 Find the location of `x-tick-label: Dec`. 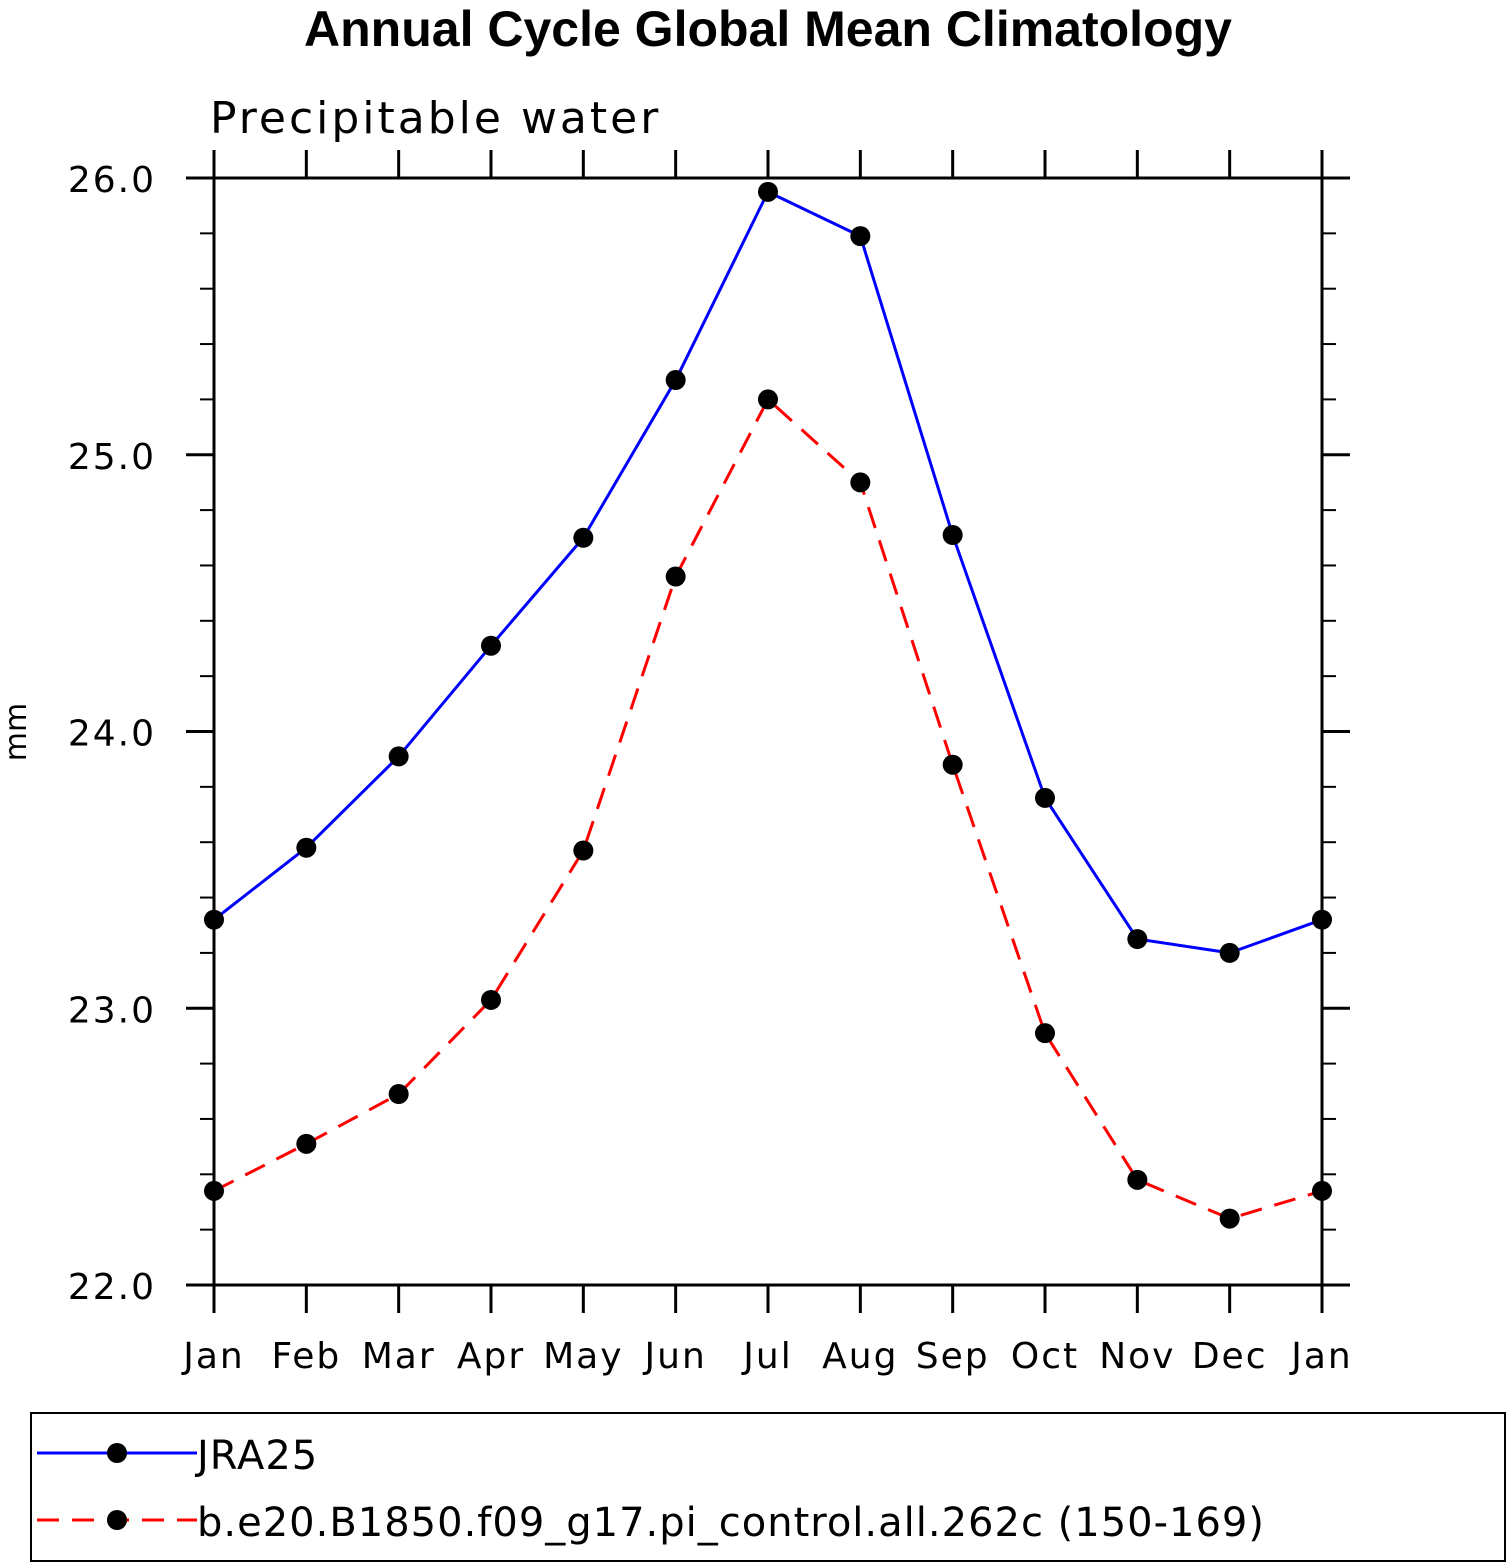

x-tick-label: Dec is located at coordinates (1230, 1356).